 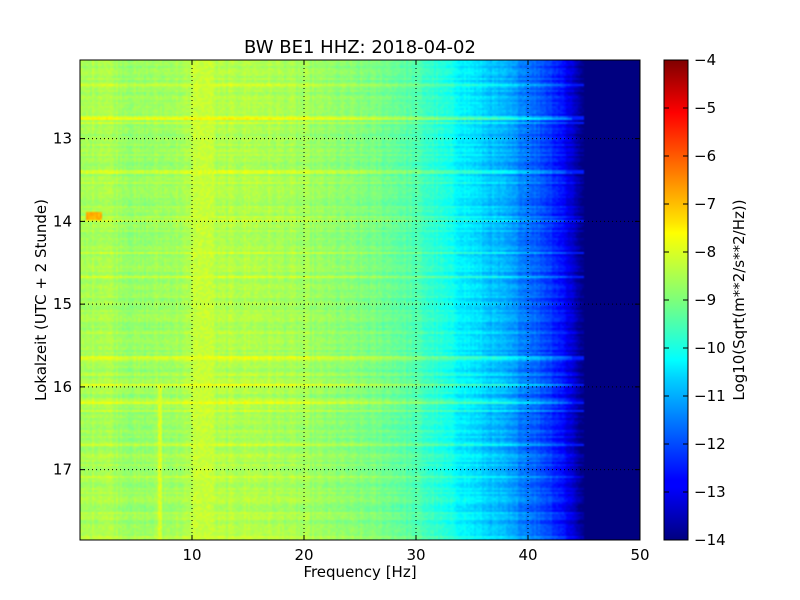 What do you see at coordinates (705, 156) in the screenshot?
I see `colorbar-tick-label: −6` at bounding box center [705, 156].